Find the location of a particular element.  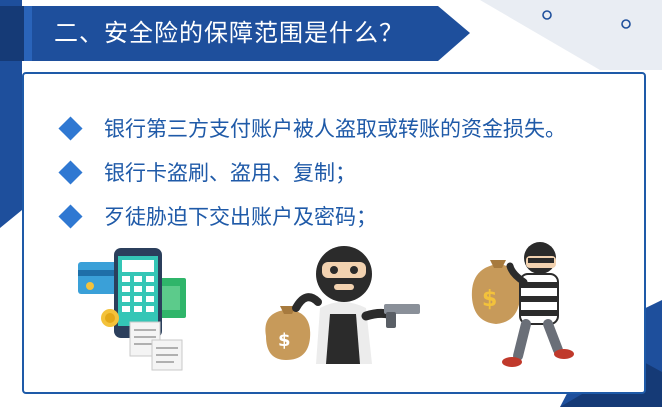

list-item-text: 歹徒胁迫下交出账户及密码； is located at coordinates (240, 217).